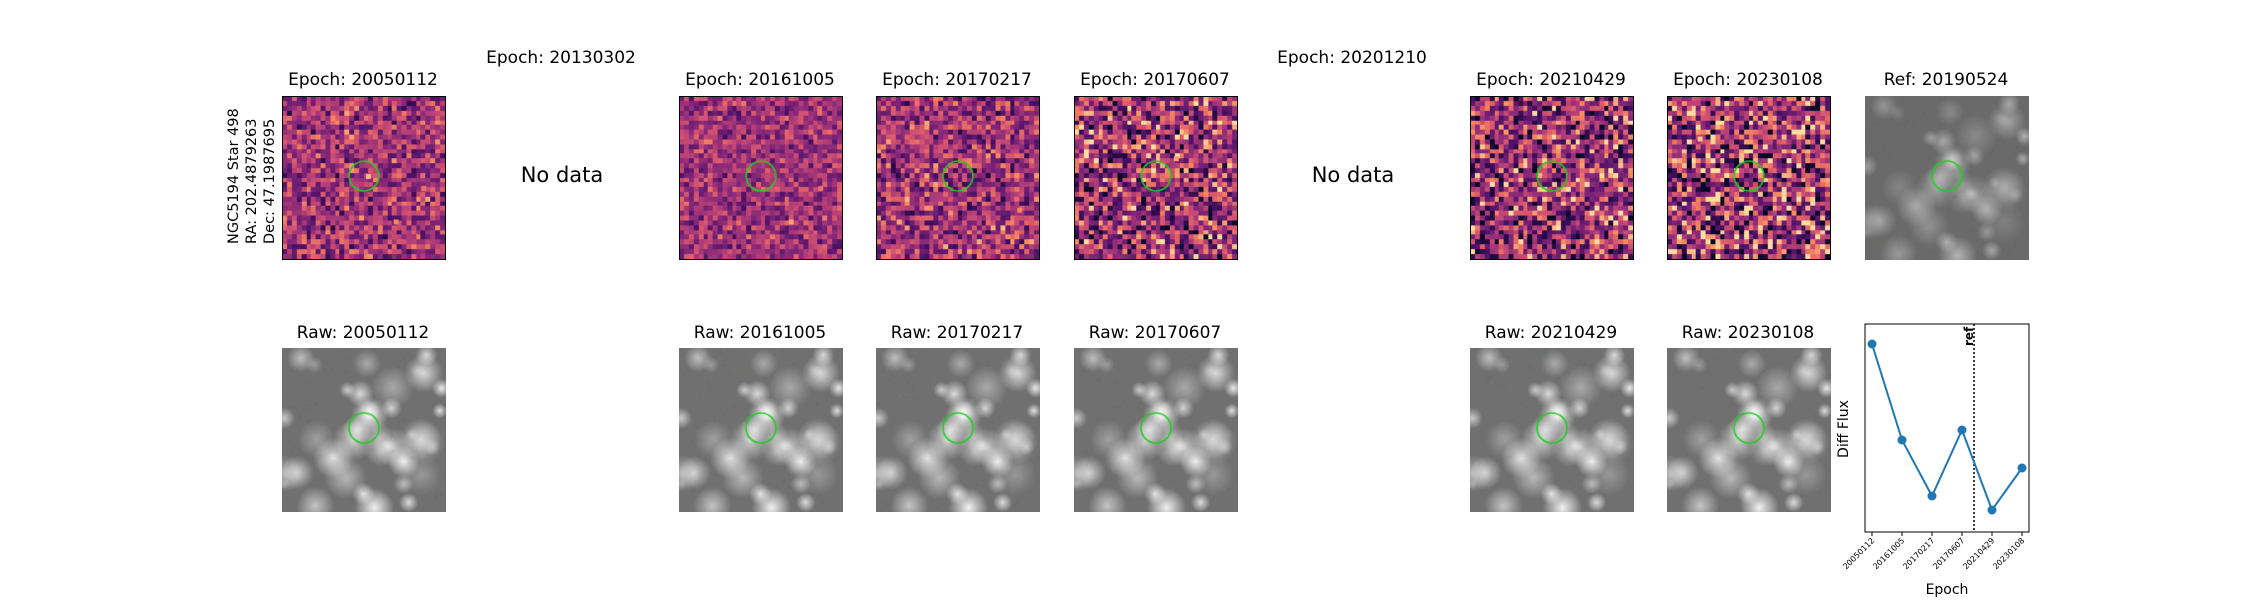 The width and height of the screenshot is (2250, 600). I want to click on panel-title: Raw: 20170607, so click(1155, 333).